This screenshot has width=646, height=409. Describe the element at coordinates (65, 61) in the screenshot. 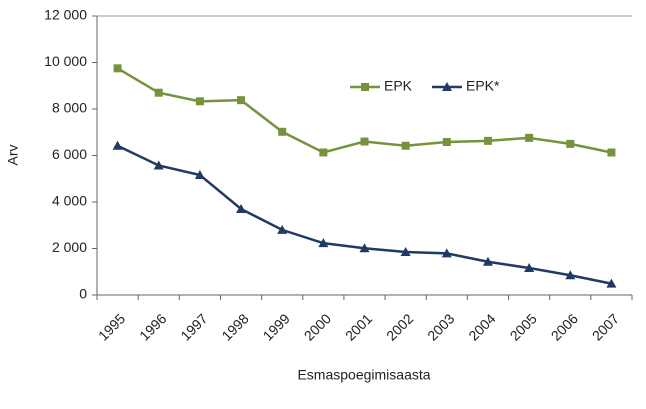

I see `y-tick-label: 10 000` at that location.